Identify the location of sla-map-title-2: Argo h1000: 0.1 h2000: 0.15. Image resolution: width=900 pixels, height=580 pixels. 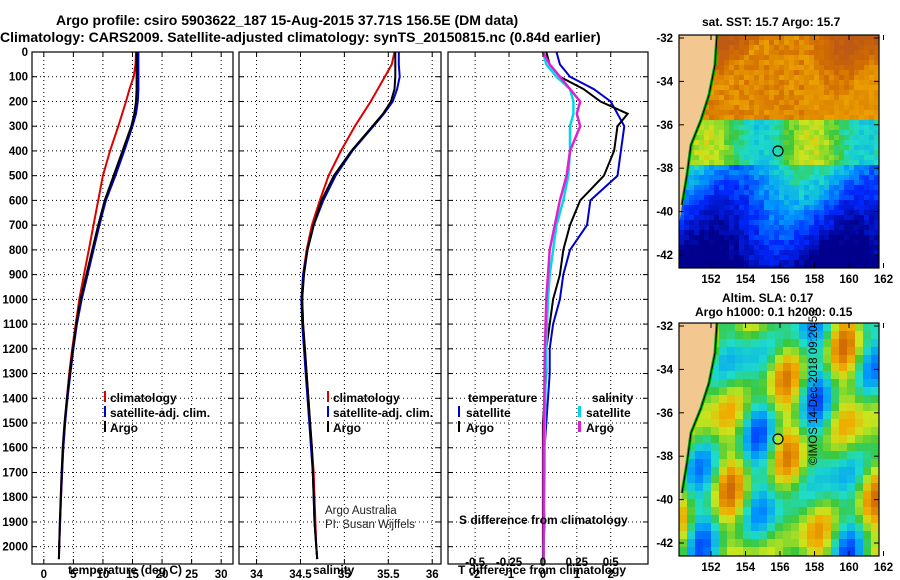
(774, 312).